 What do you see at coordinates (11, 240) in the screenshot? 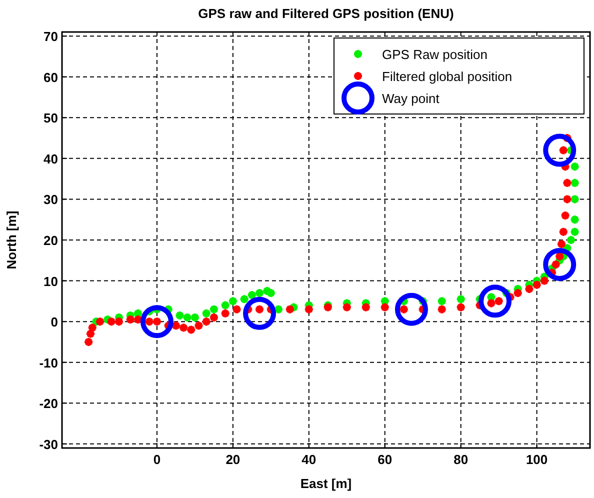
I see `y-axis-title: North [m]` at bounding box center [11, 240].